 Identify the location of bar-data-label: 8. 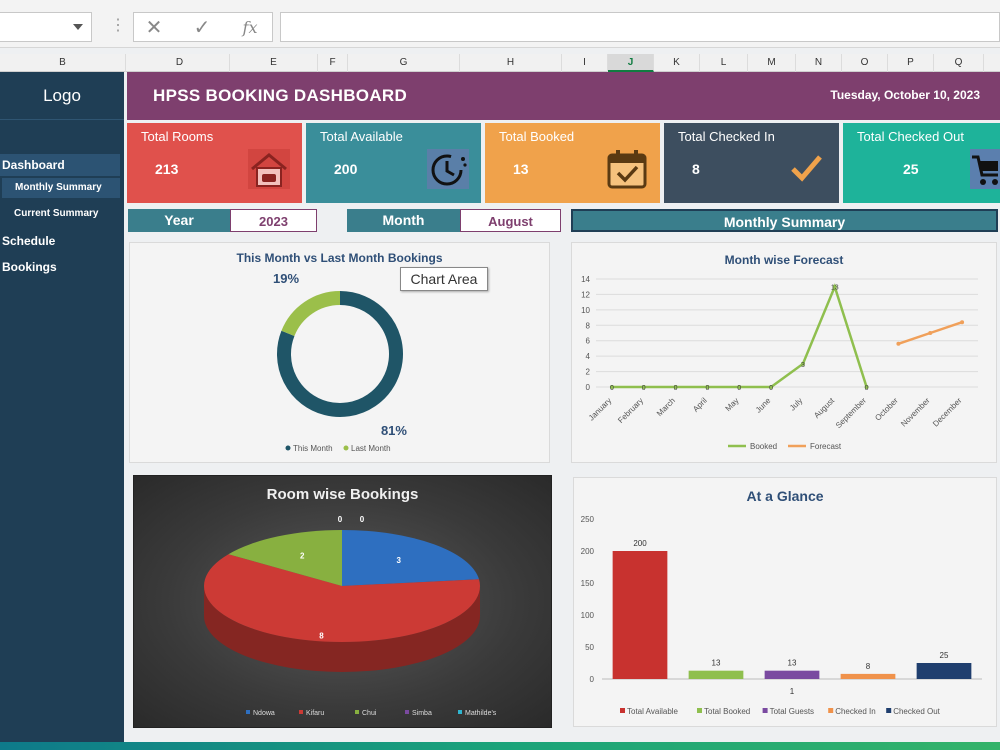
(868, 666).